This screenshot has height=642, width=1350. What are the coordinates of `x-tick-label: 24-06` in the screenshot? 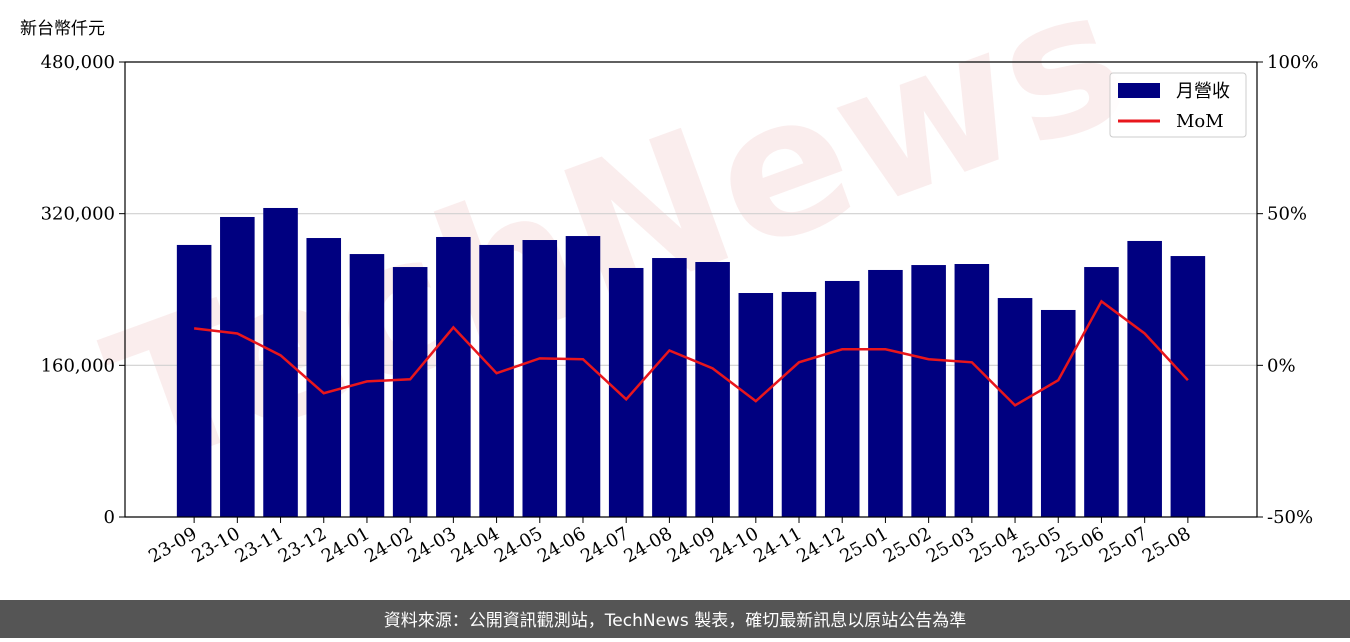 It's located at (561, 545).